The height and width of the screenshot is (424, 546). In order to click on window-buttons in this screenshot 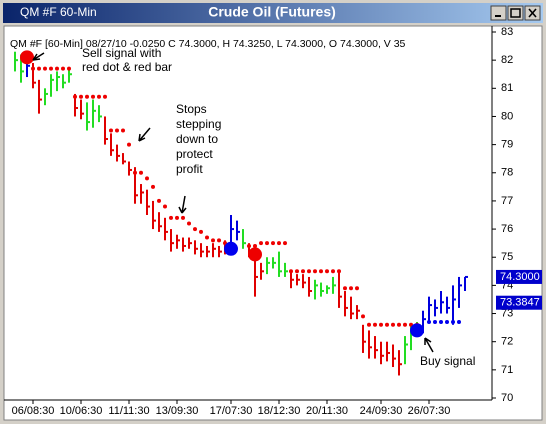, I will do `click(515, 13)`.